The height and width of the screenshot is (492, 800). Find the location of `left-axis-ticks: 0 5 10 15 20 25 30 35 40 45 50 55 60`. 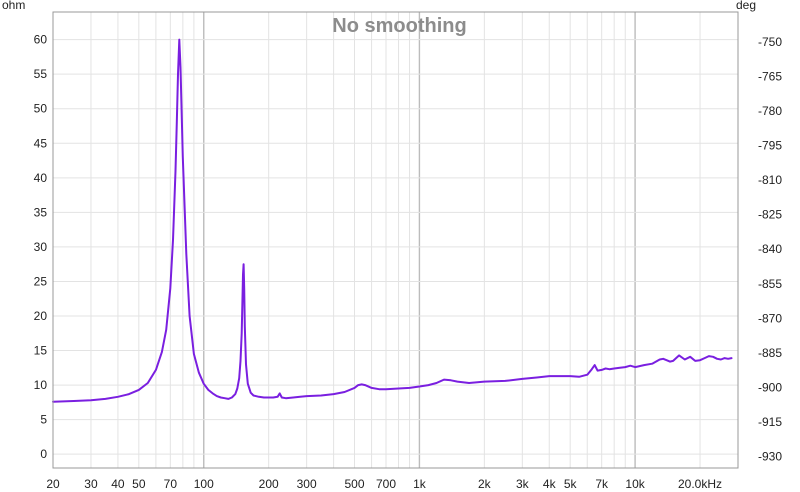

left-axis-ticks: 0 5 10 15 20 25 30 35 40 45 50 55 60 is located at coordinates (41, 247).